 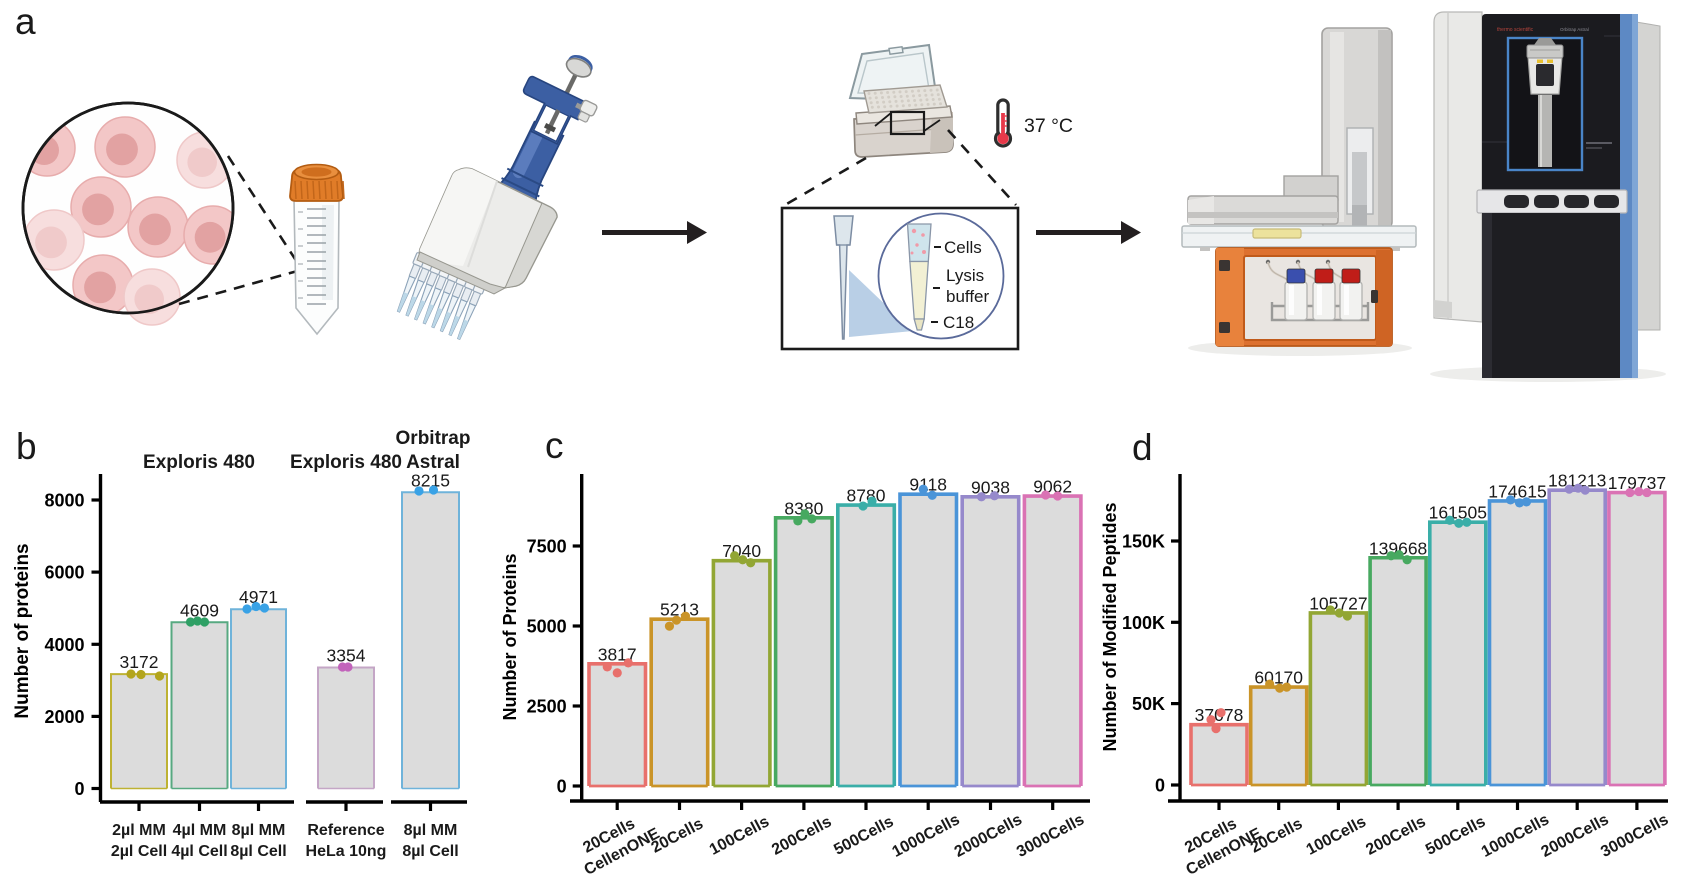 What do you see at coordinates (958, 322) in the screenshot?
I see `svg-text: C18` at bounding box center [958, 322].